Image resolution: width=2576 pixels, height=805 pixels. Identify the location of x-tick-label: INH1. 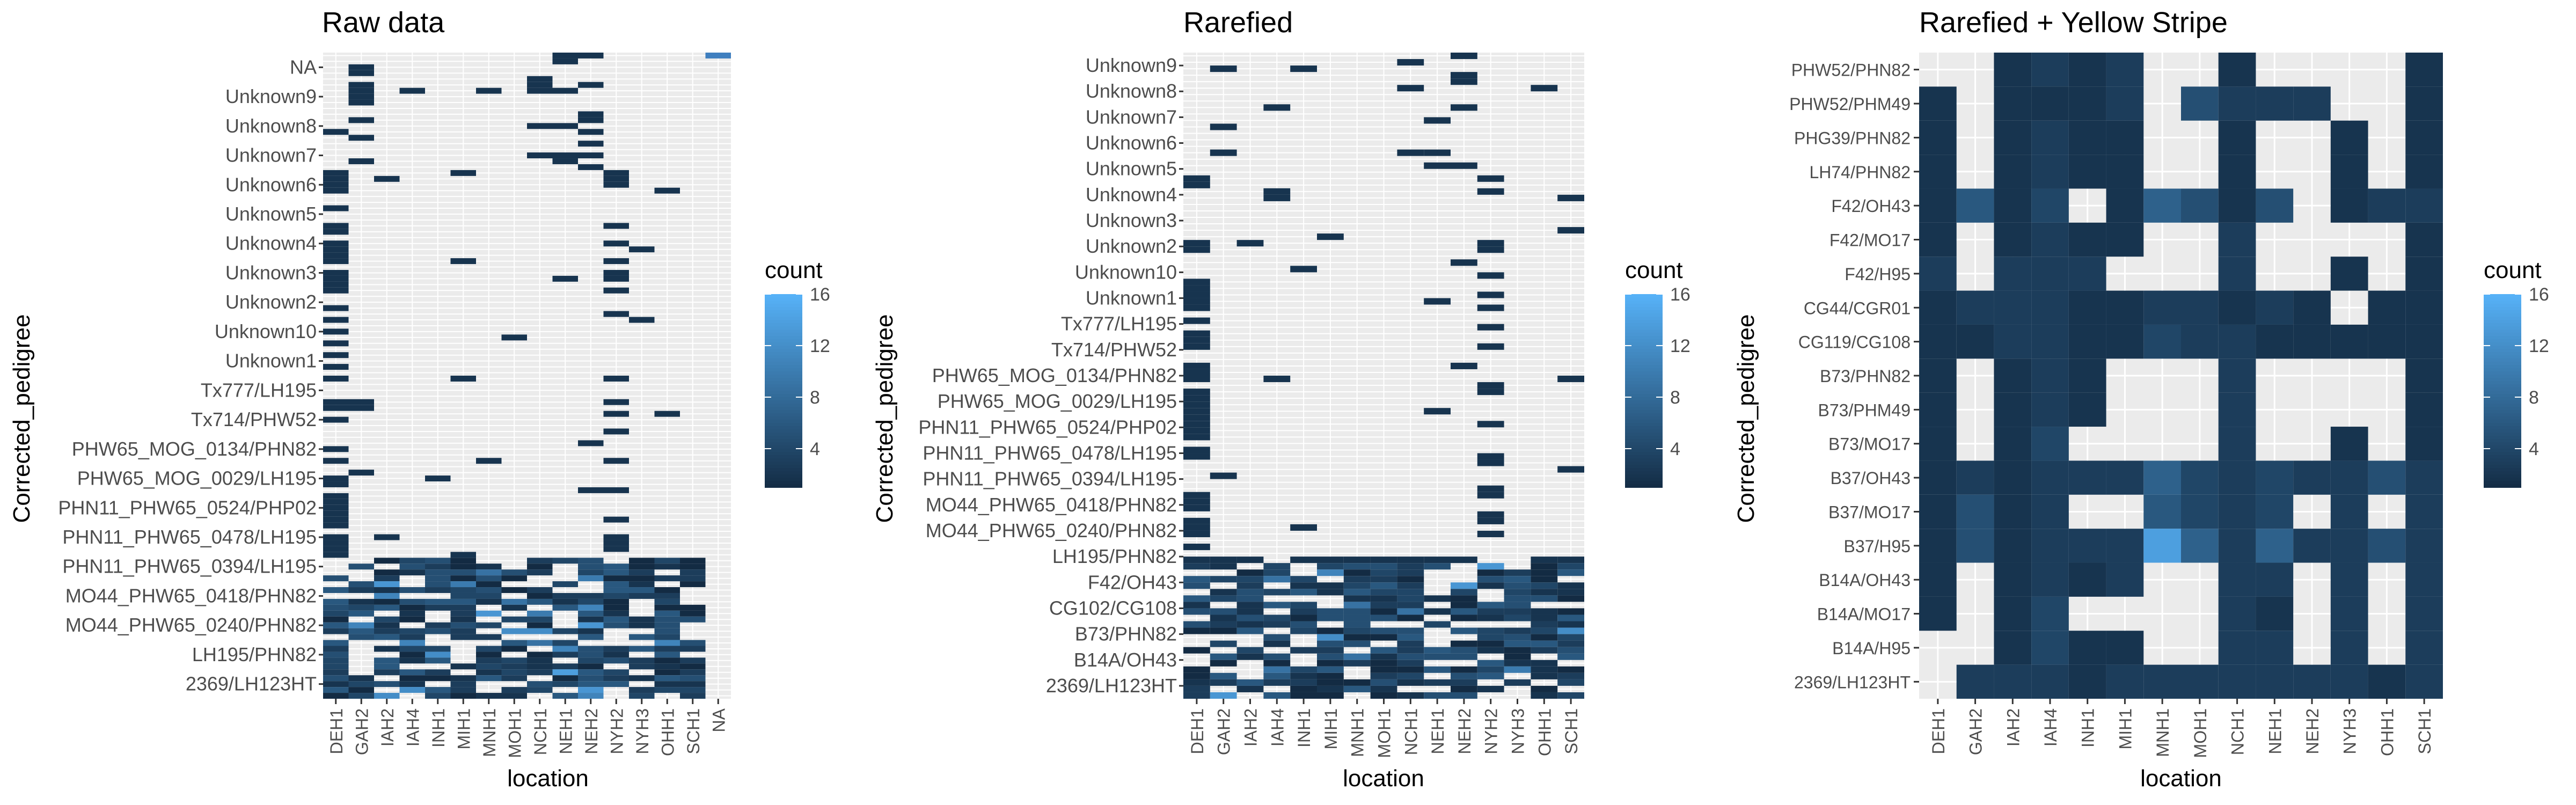
(438, 728).